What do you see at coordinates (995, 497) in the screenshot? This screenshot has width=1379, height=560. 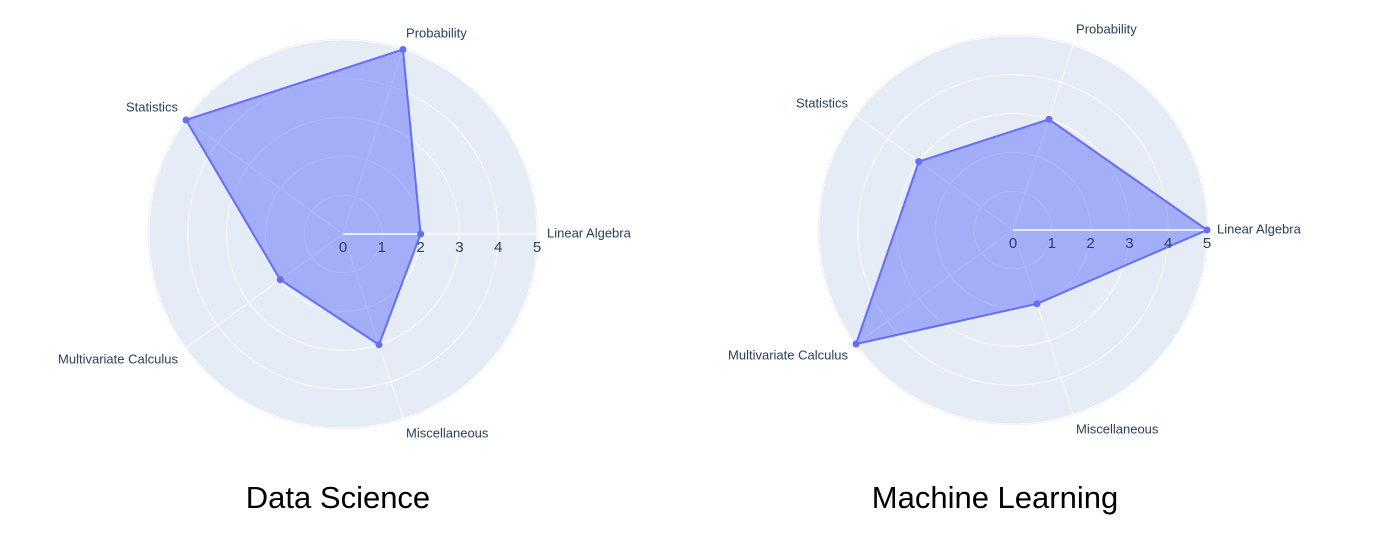 I see `chart-title: Machine Learning` at bounding box center [995, 497].